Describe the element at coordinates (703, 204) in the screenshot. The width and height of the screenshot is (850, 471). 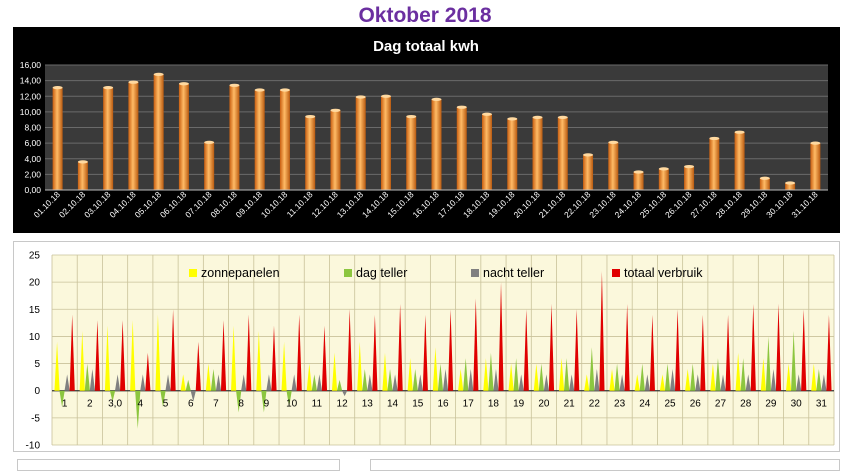
I see `x-tick-label: 27.10.18` at that location.